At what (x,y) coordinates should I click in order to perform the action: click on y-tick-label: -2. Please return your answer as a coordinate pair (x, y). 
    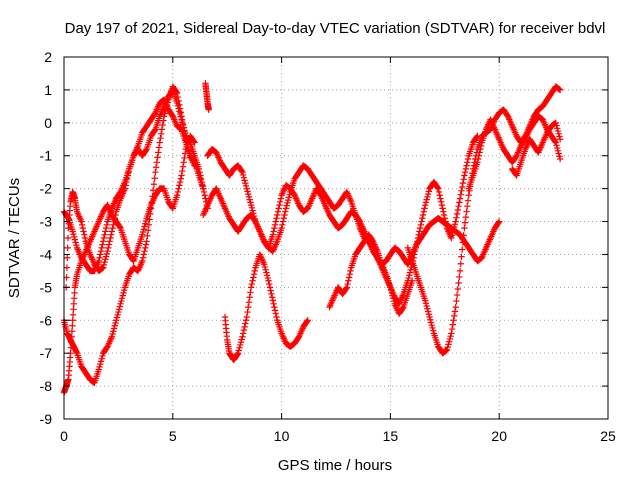
    Looking at the image, I should click on (46, 189).